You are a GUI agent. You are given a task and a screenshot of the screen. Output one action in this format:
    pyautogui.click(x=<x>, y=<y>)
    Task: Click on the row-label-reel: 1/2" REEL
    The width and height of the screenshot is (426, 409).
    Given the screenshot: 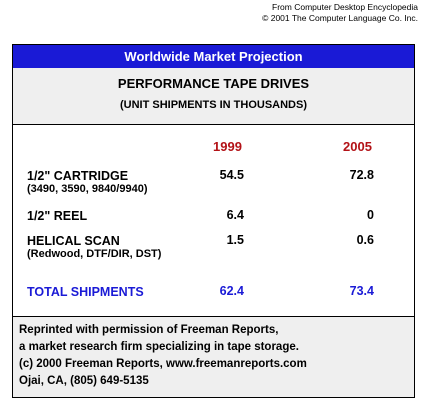 What is the action you would take?
    pyautogui.click(x=57, y=216)
    